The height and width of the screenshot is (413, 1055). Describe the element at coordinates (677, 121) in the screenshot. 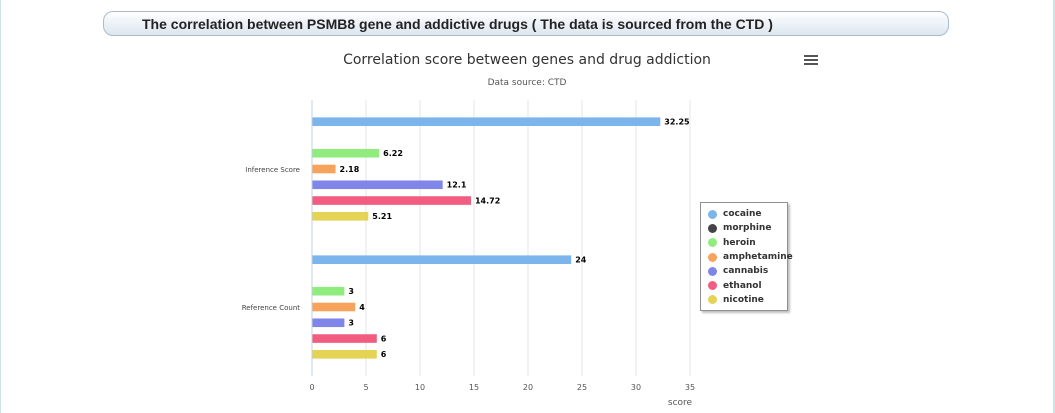

I see `data-label: 32.25` at that location.